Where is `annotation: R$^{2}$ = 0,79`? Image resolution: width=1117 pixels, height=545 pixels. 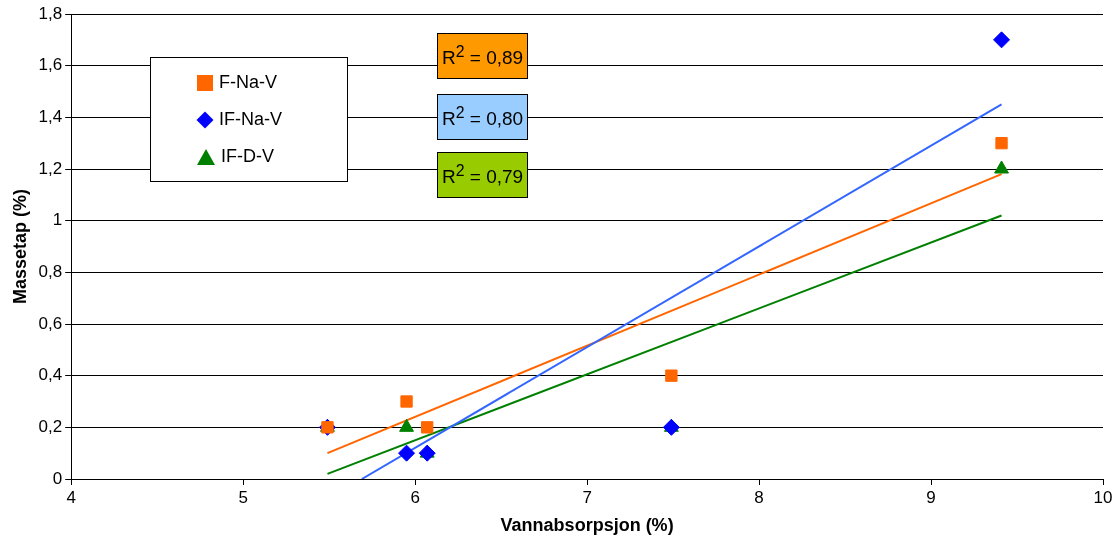
annotation: R$^{2}$ = 0,79 is located at coordinates (483, 175).